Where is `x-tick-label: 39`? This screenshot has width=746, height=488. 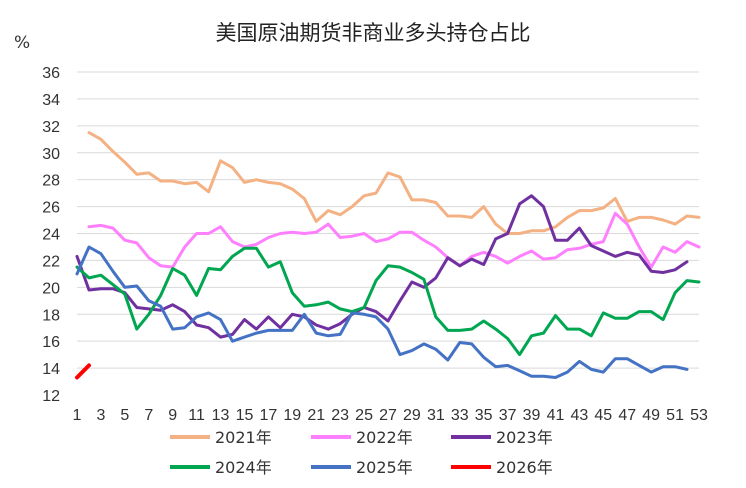 x-tick-label: 39 is located at coordinates (532, 415).